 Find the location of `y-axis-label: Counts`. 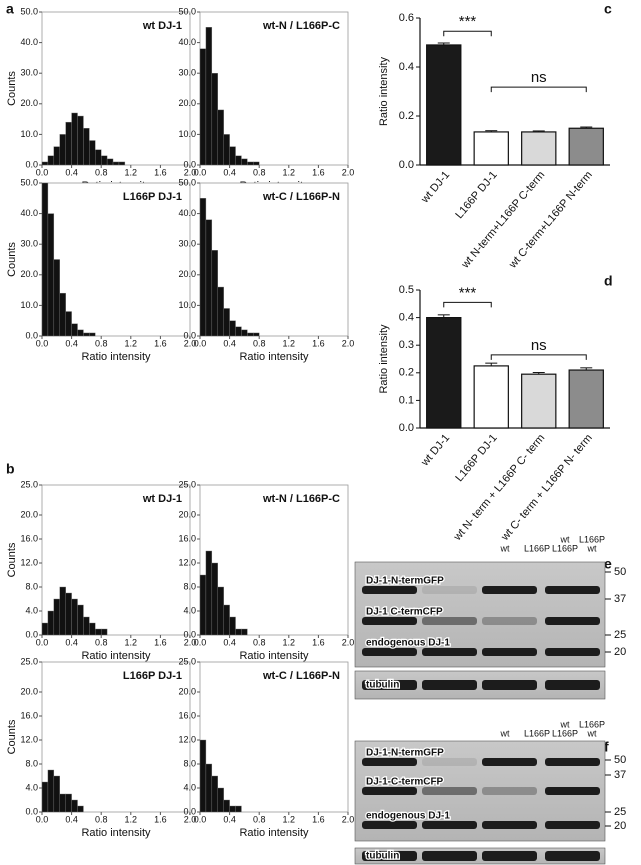

y-axis-label: Counts is located at coordinates (12, 259).